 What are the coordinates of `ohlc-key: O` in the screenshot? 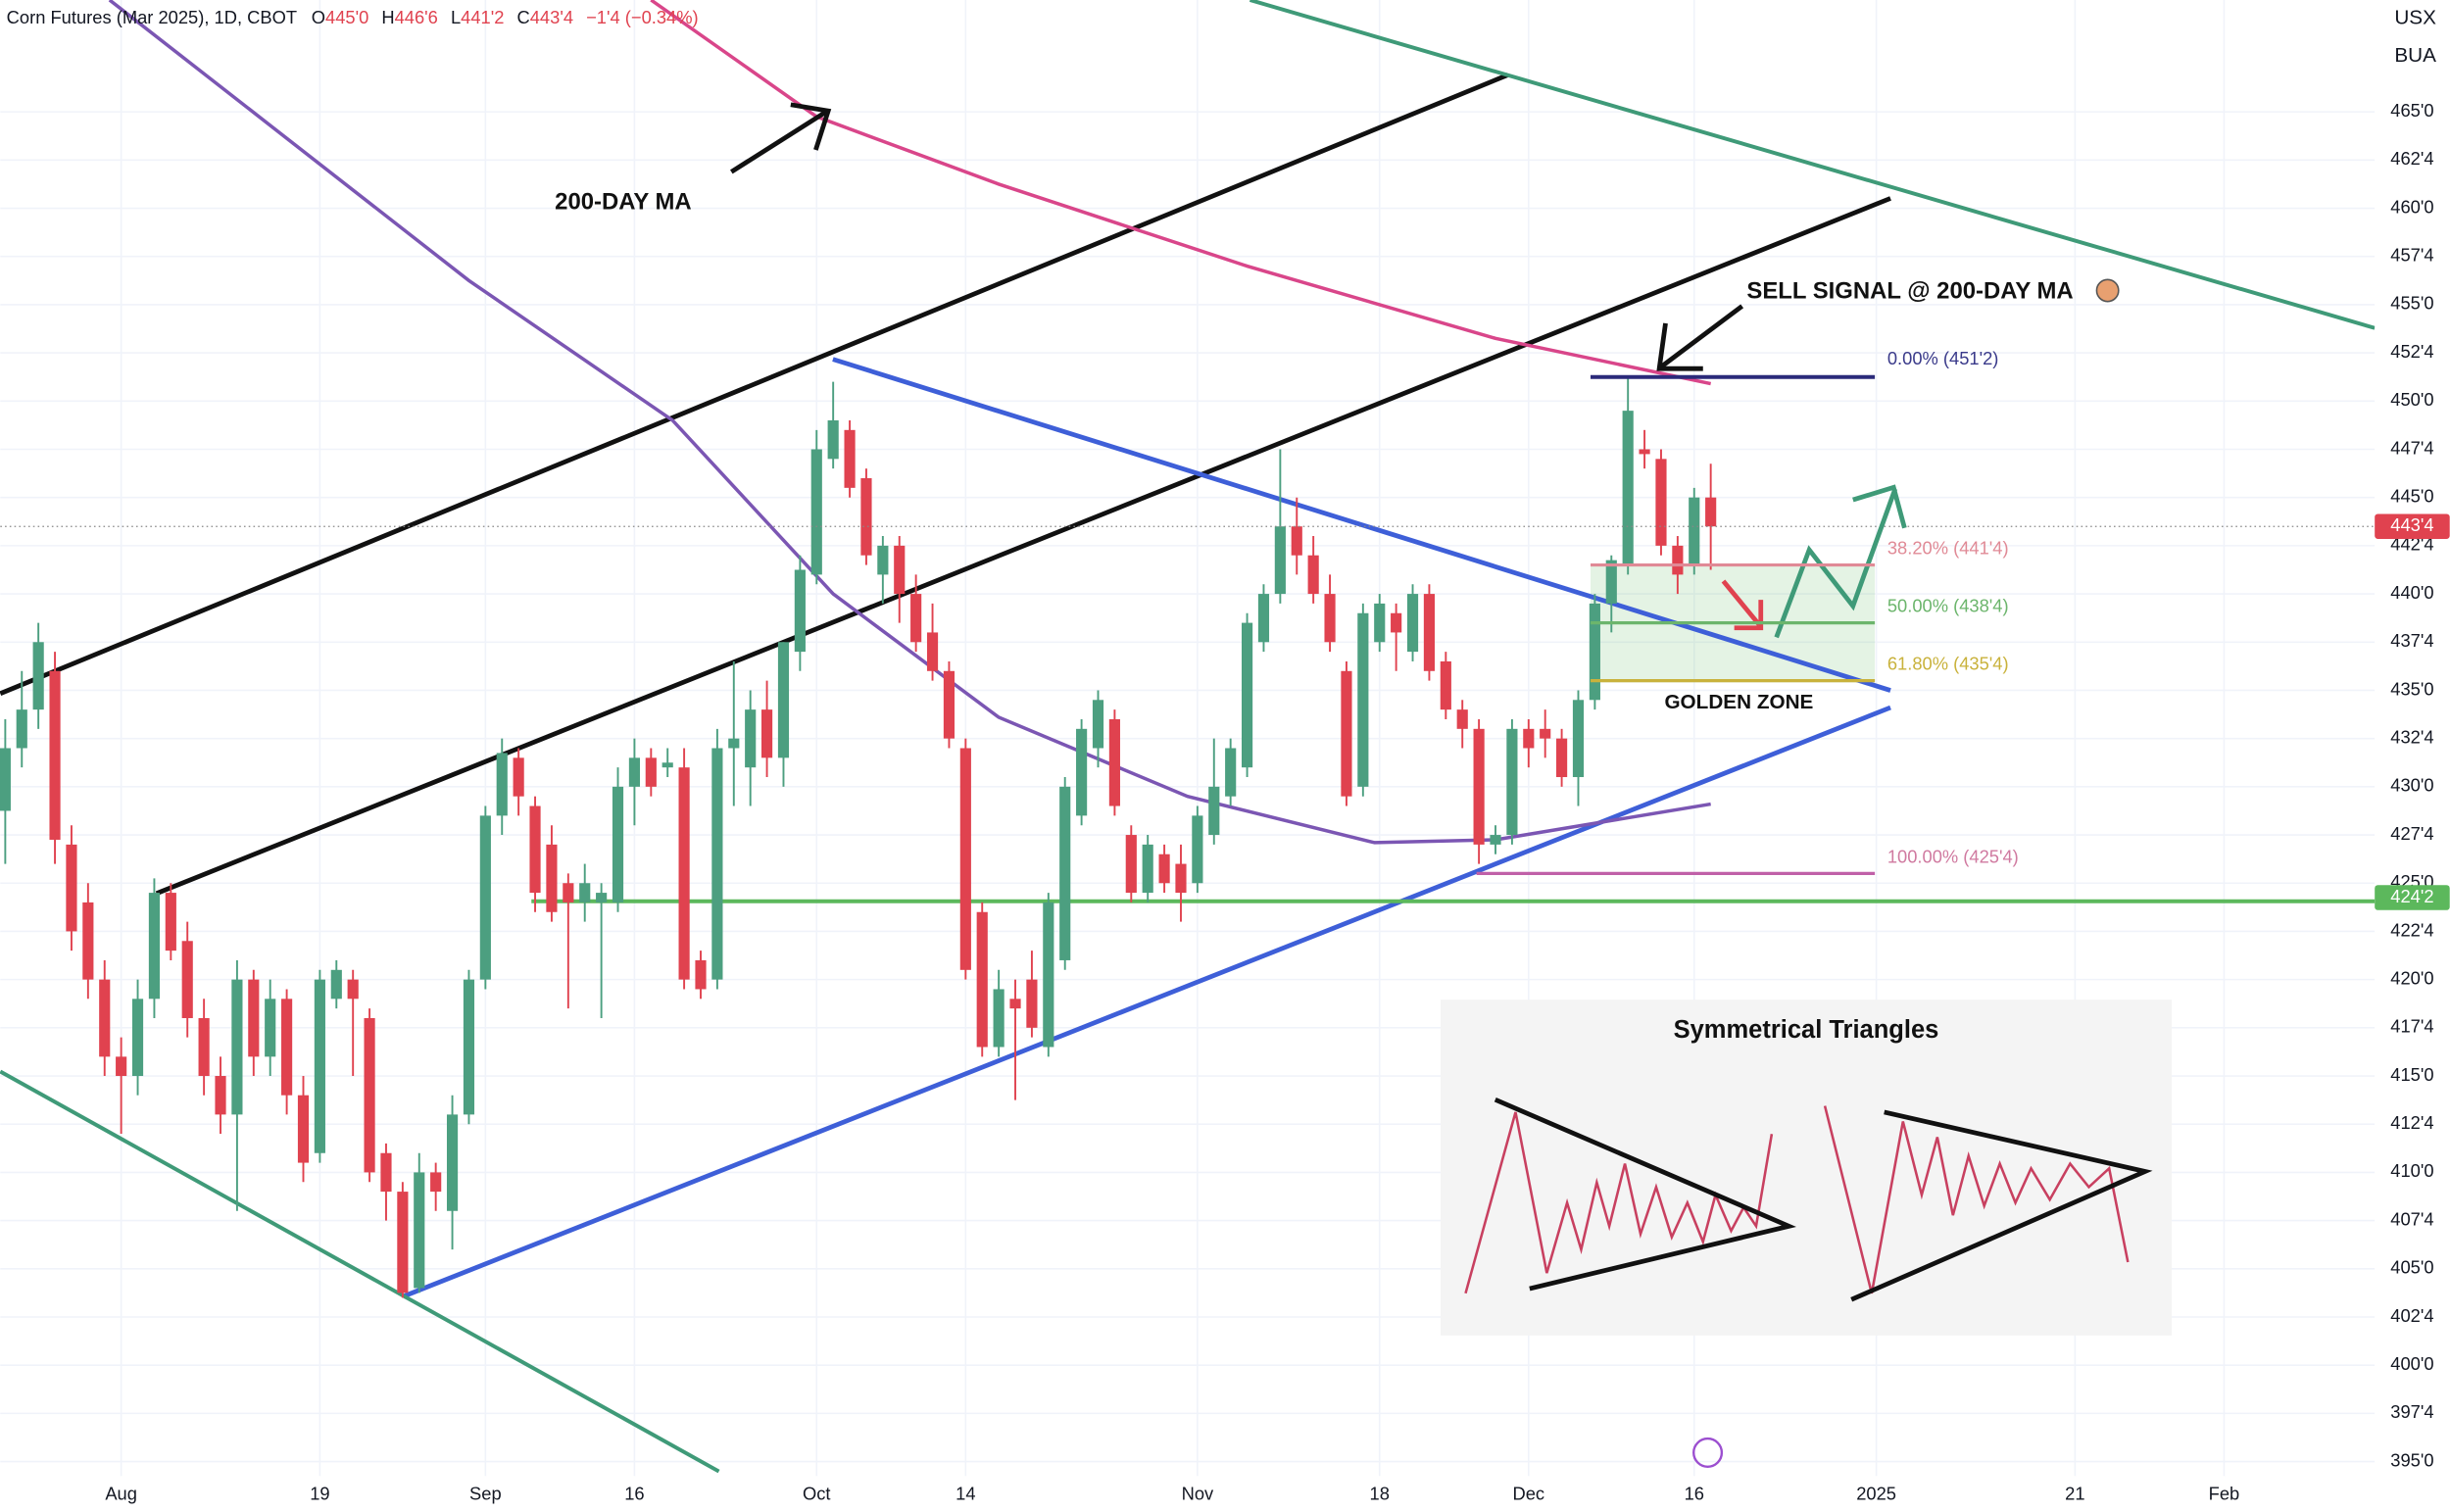 It's located at (318, 17).